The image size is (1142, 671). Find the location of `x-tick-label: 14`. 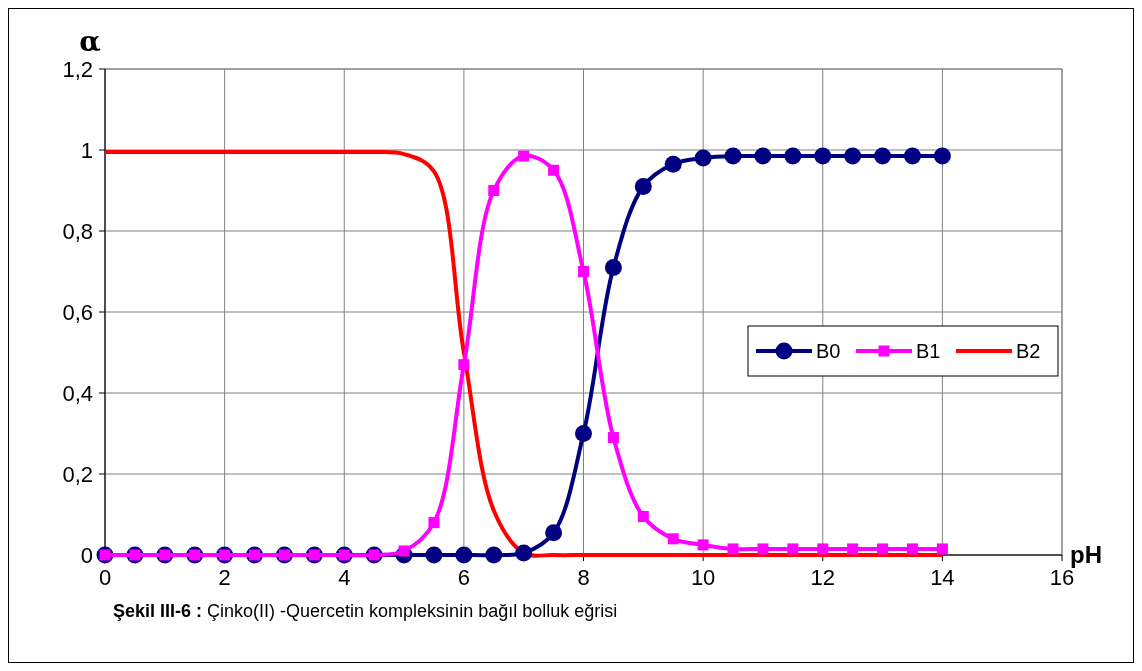

x-tick-label: 14 is located at coordinates (942, 577).